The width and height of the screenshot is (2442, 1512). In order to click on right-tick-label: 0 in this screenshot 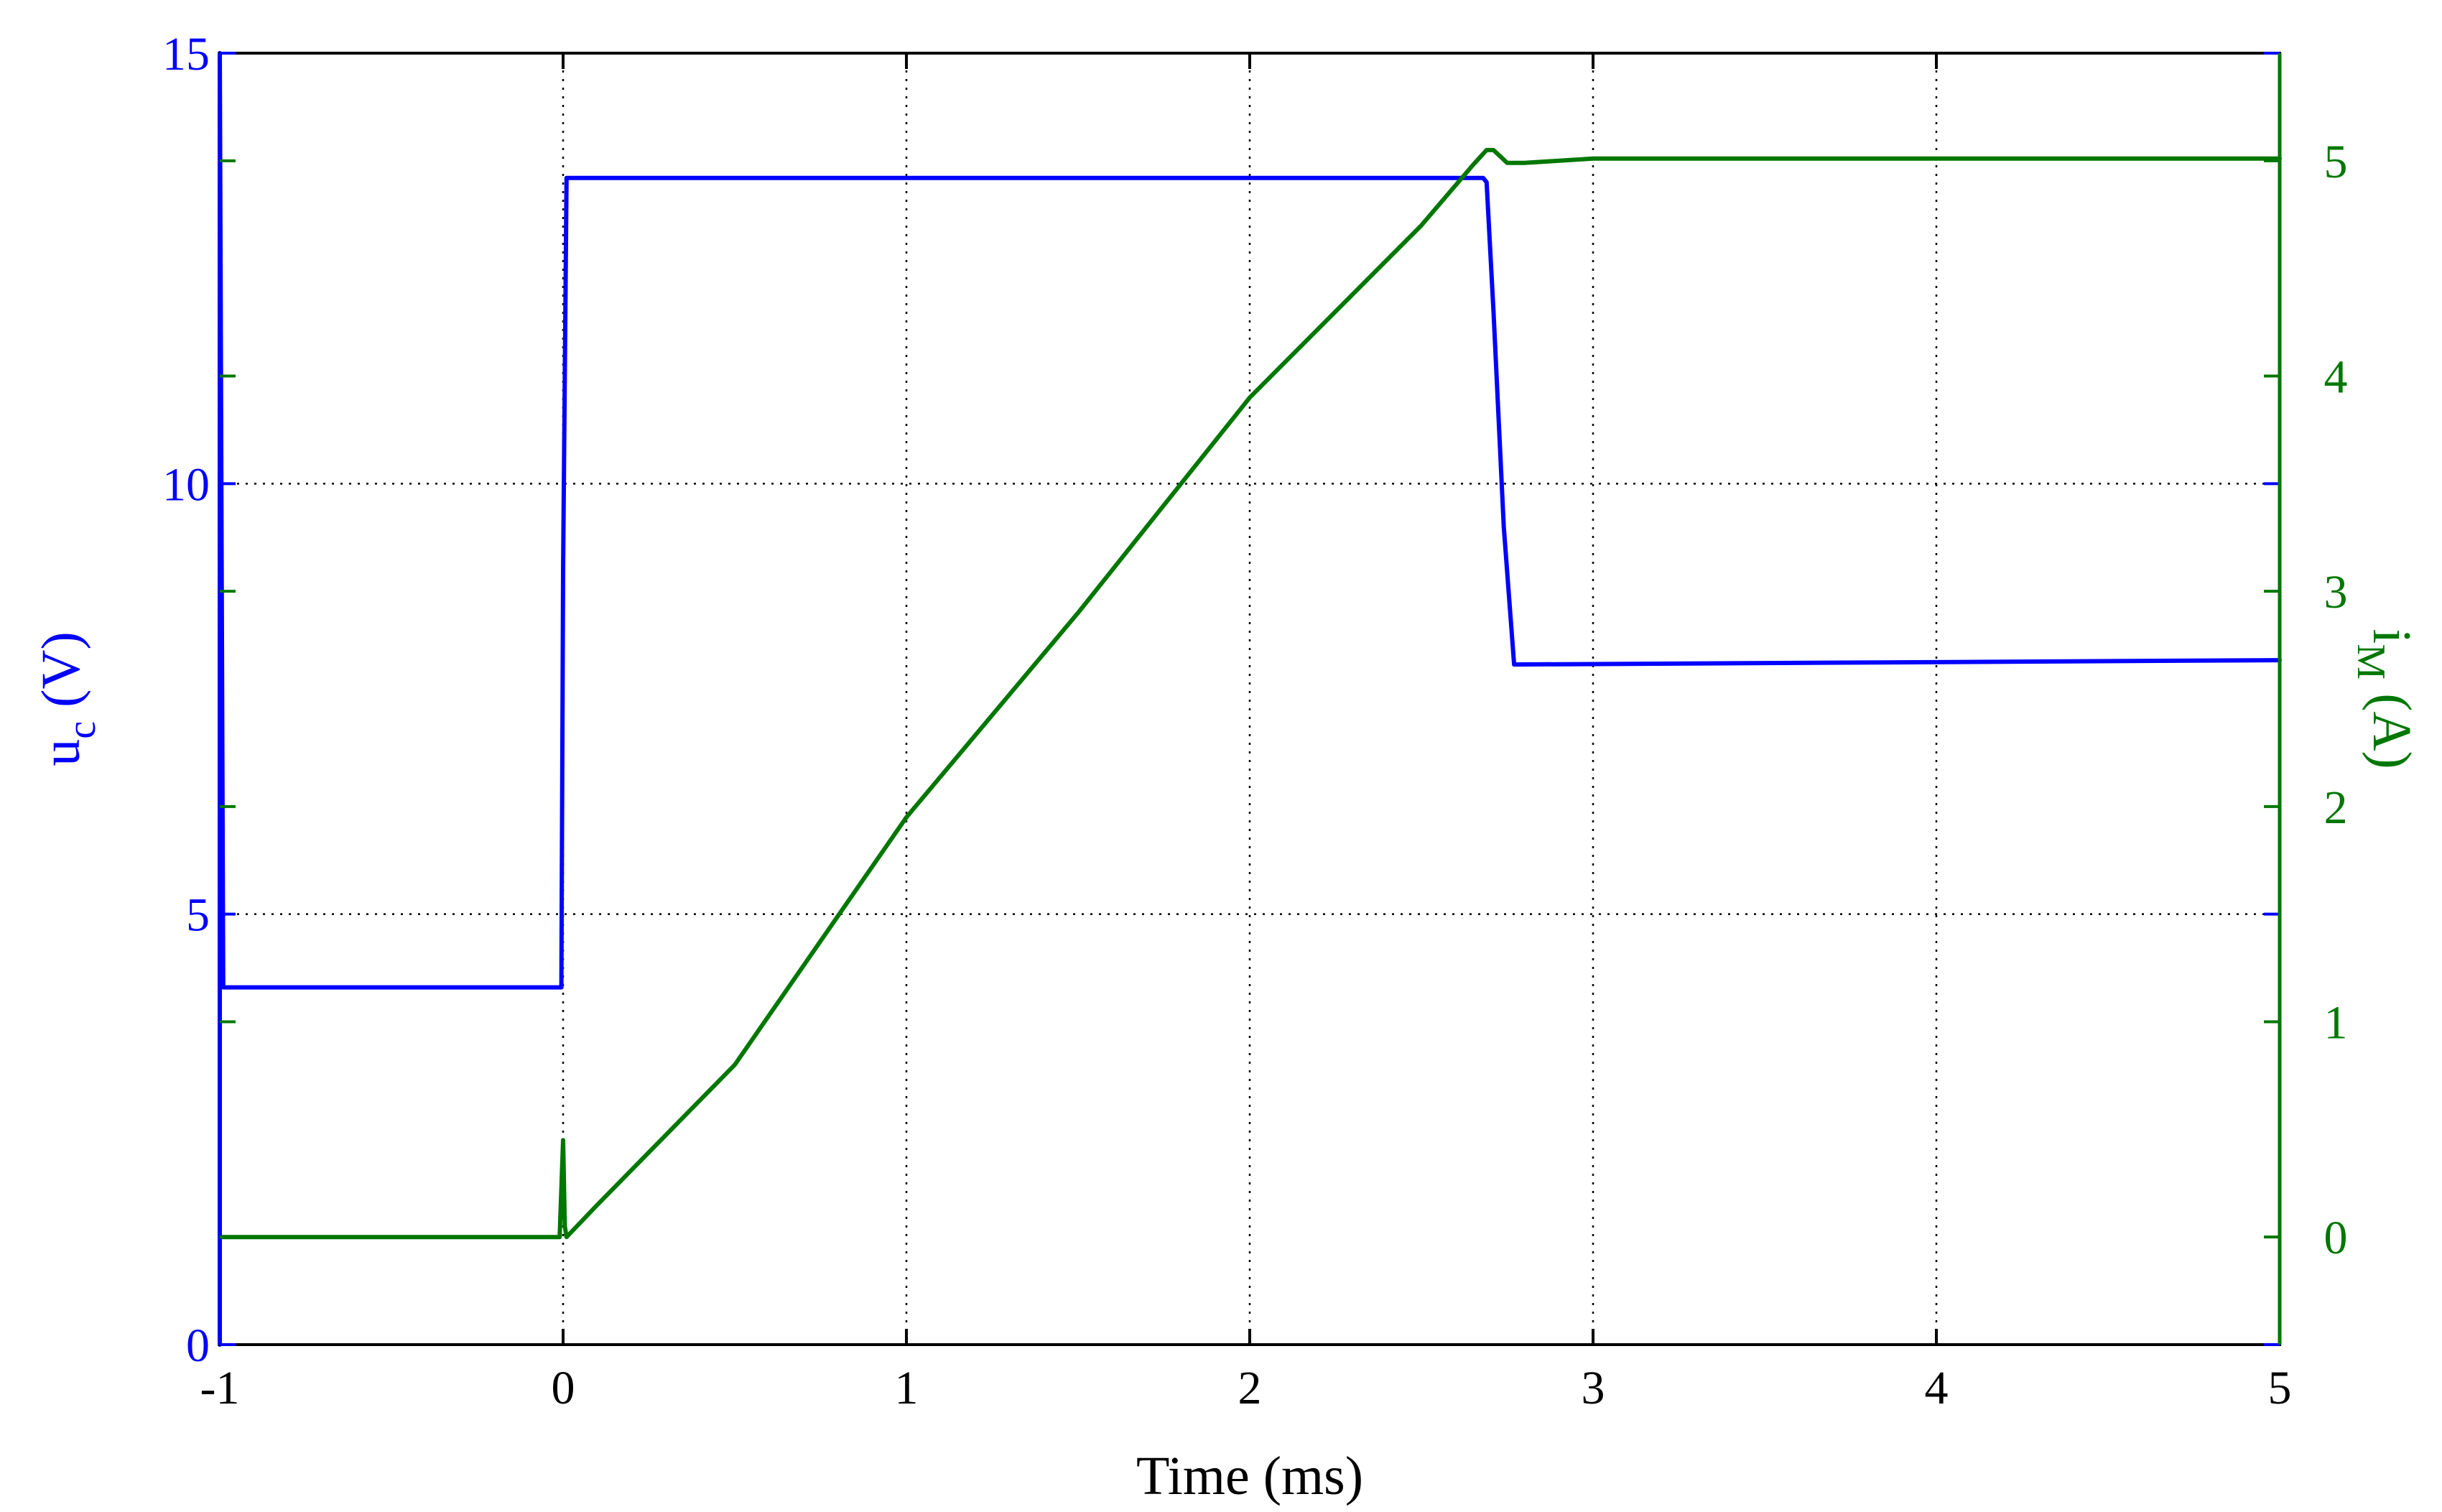, I will do `click(2336, 1238)`.